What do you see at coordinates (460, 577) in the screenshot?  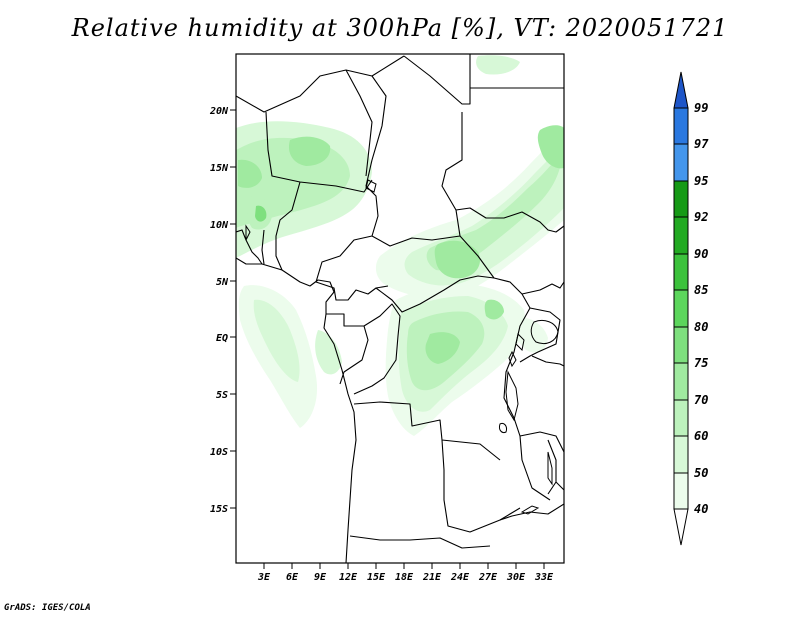 I see `lon-label: 24E` at bounding box center [460, 577].